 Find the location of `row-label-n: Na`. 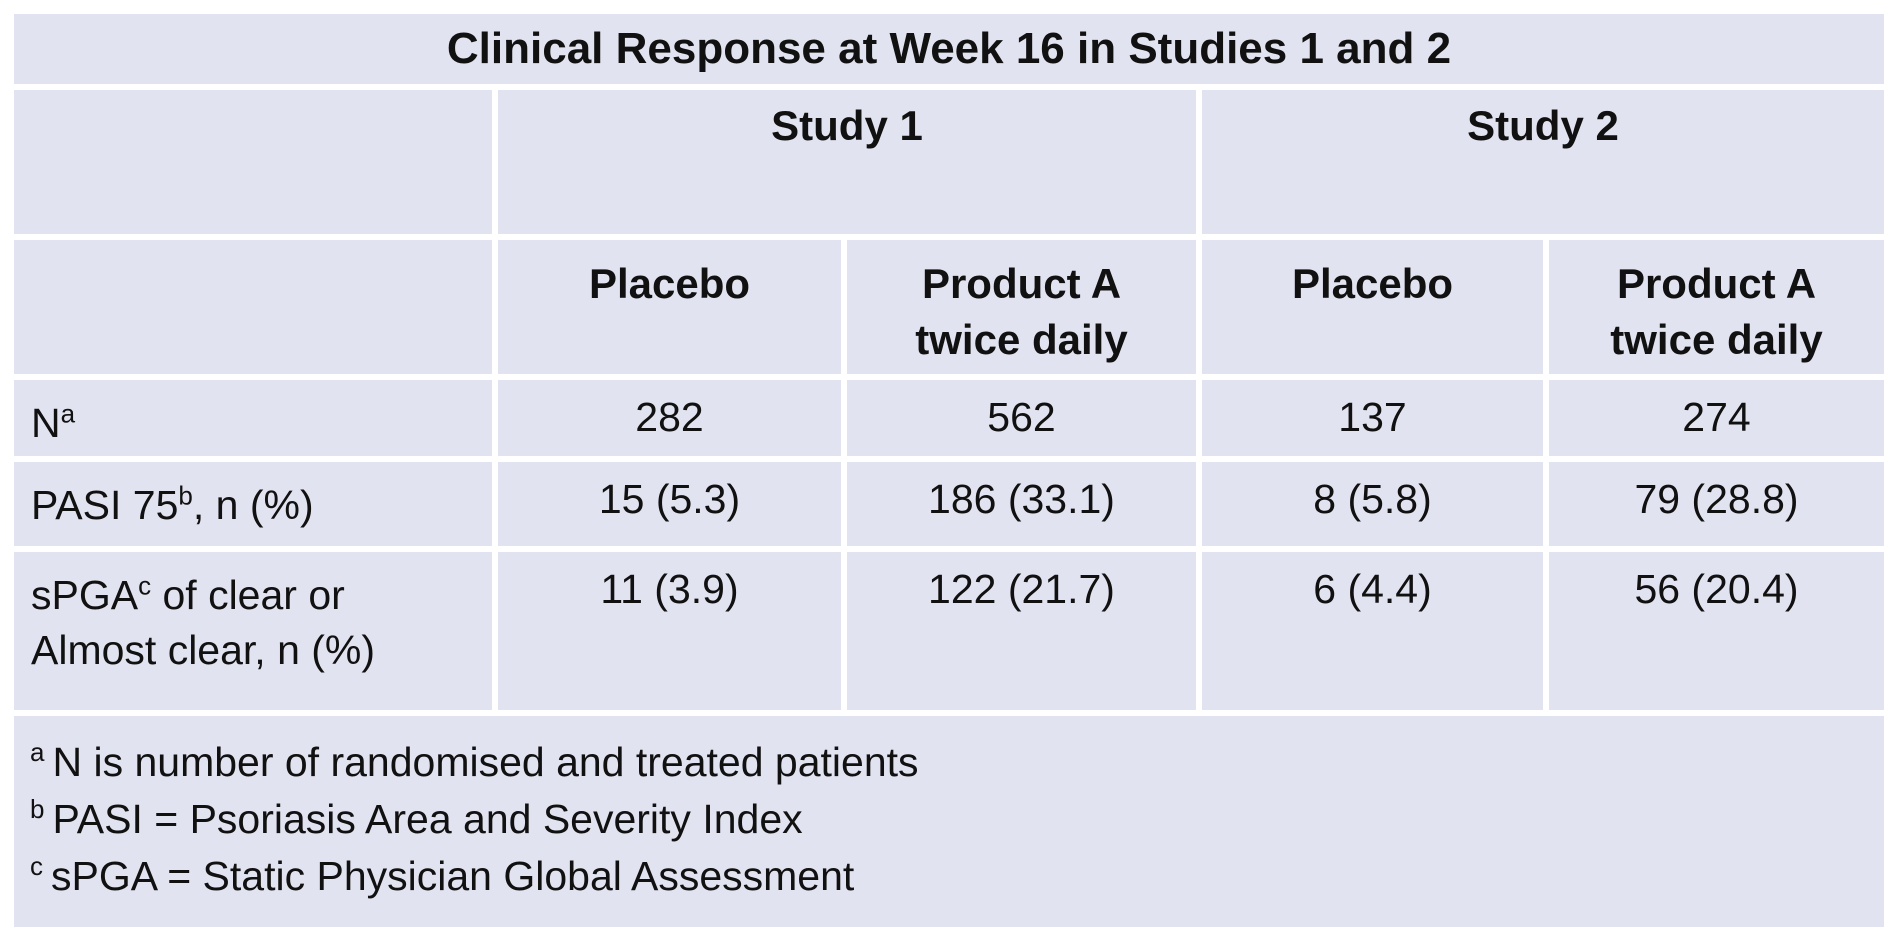

row-label-n: Na is located at coordinates (253, 418).